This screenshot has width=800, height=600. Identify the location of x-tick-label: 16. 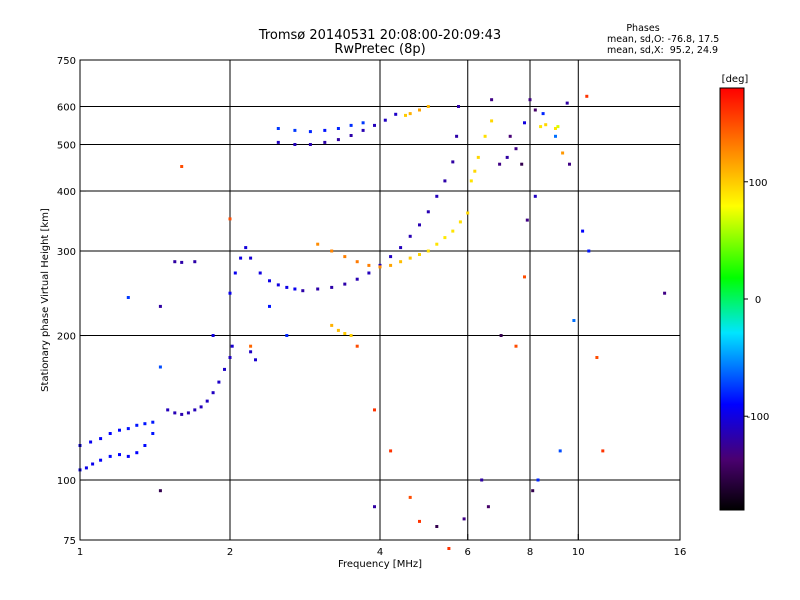
(680, 552).